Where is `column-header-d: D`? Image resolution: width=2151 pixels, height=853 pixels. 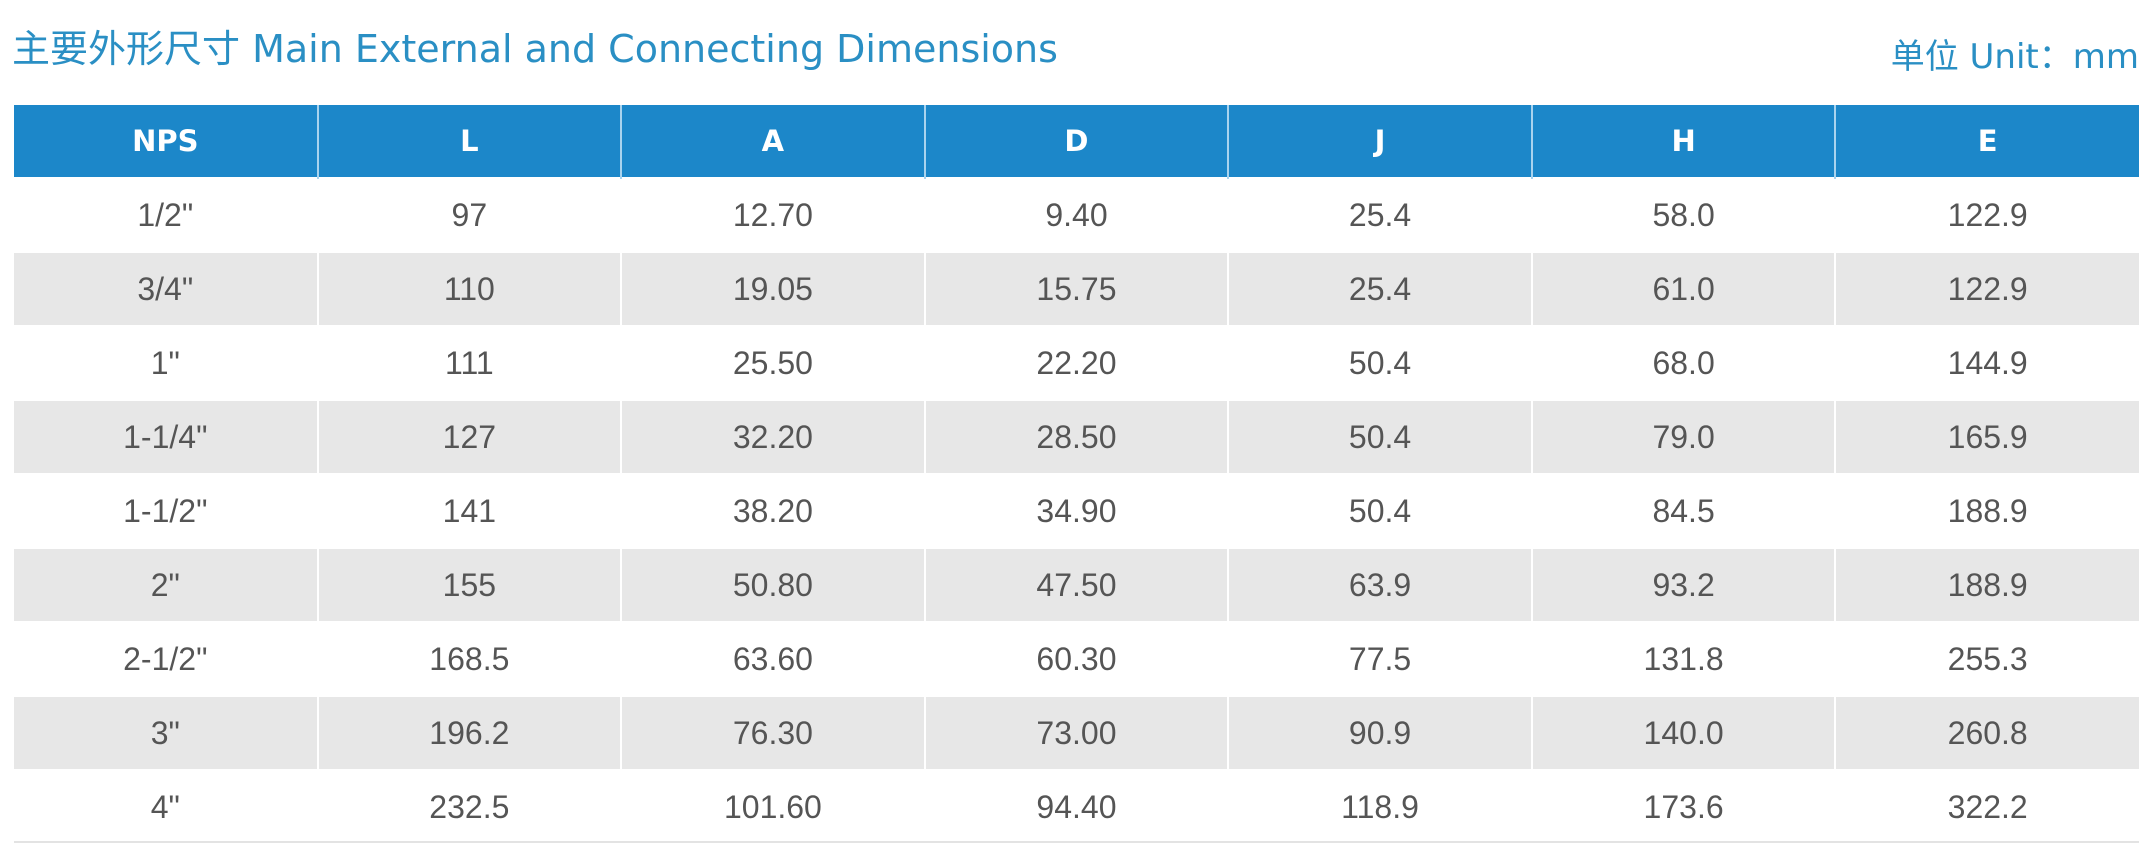
column-header-d: D is located at coordinates (1076, 141).